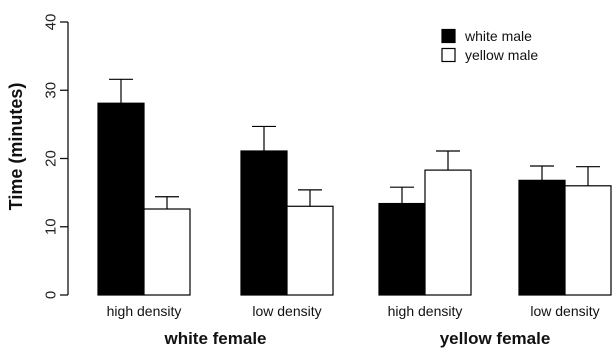  Describe the element at coordinates (495, 338) in the screenshot. I see `group-label: yellow female` at that location.